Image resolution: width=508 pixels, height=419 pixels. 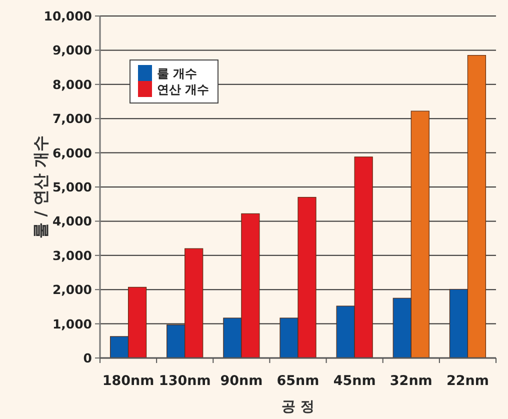 What do you see at coordinates (68, 16) in the screenshot?
I see `y-tick-label: 10,000` at bounding box center [68, 16].